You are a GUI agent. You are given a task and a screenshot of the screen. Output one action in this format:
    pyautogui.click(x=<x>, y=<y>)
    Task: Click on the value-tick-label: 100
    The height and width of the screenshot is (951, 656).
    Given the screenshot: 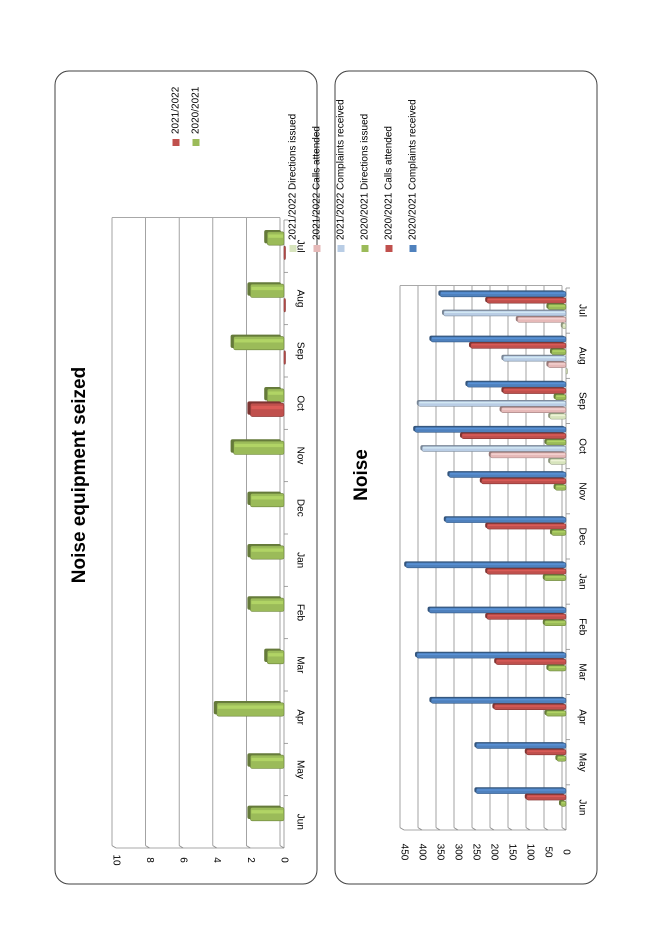 What is the action you would take?
    pyautogui.click(x=529, y=852)
    